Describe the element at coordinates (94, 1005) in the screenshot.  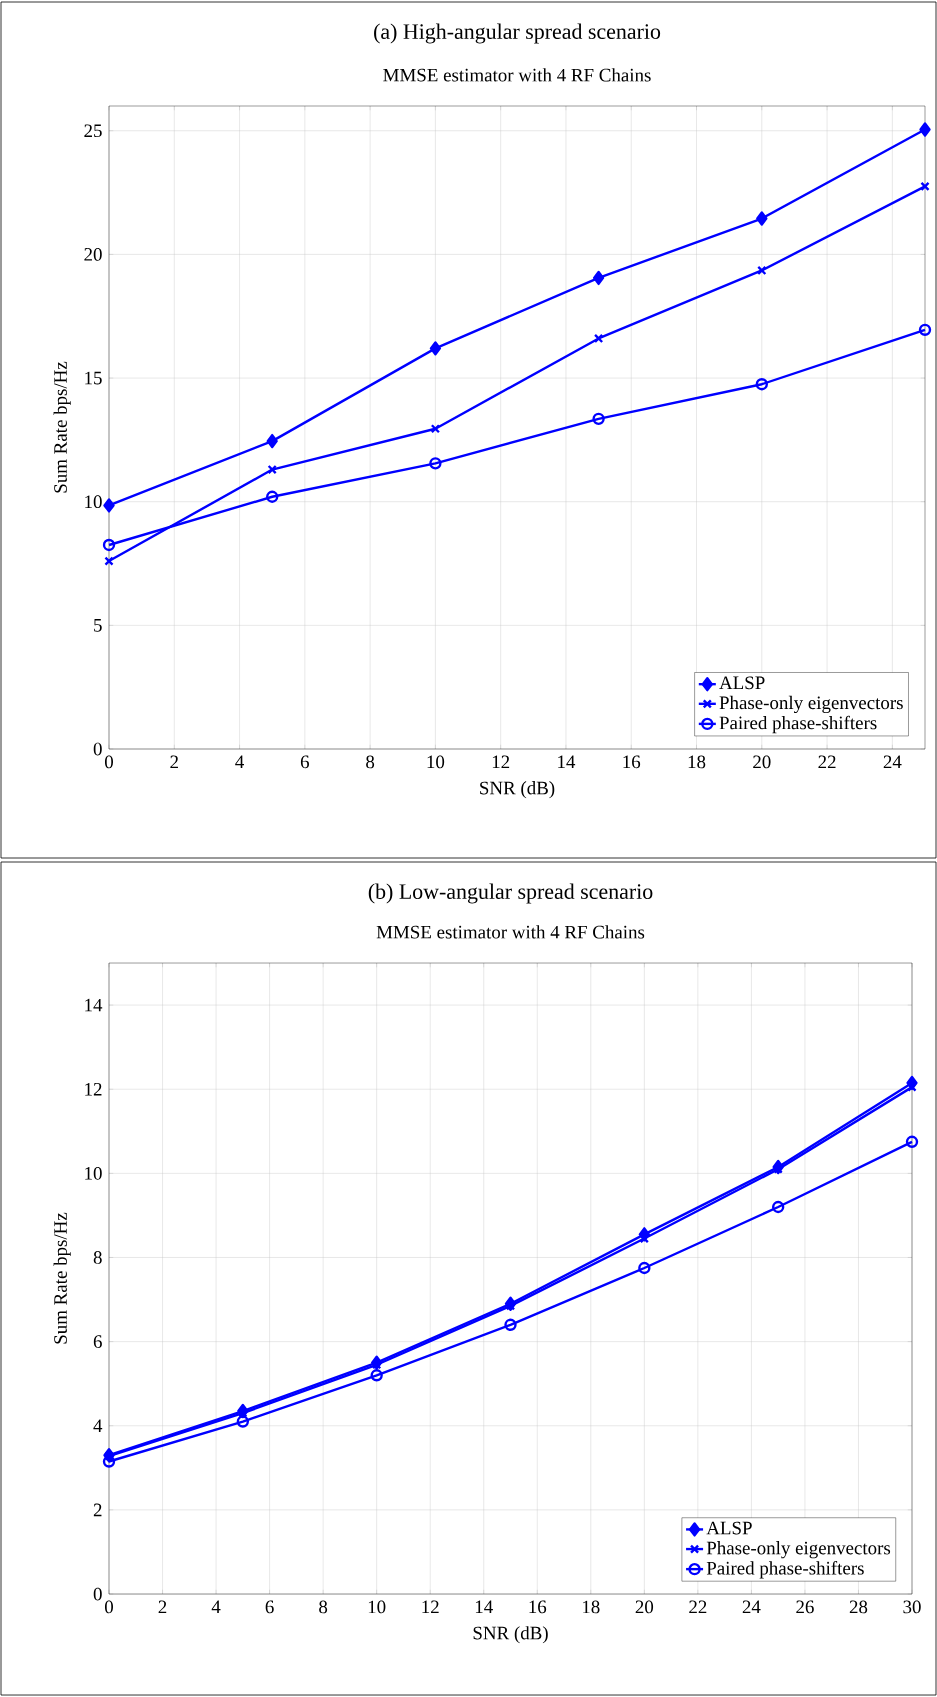
I see `y-tick-label: 14` at that location.